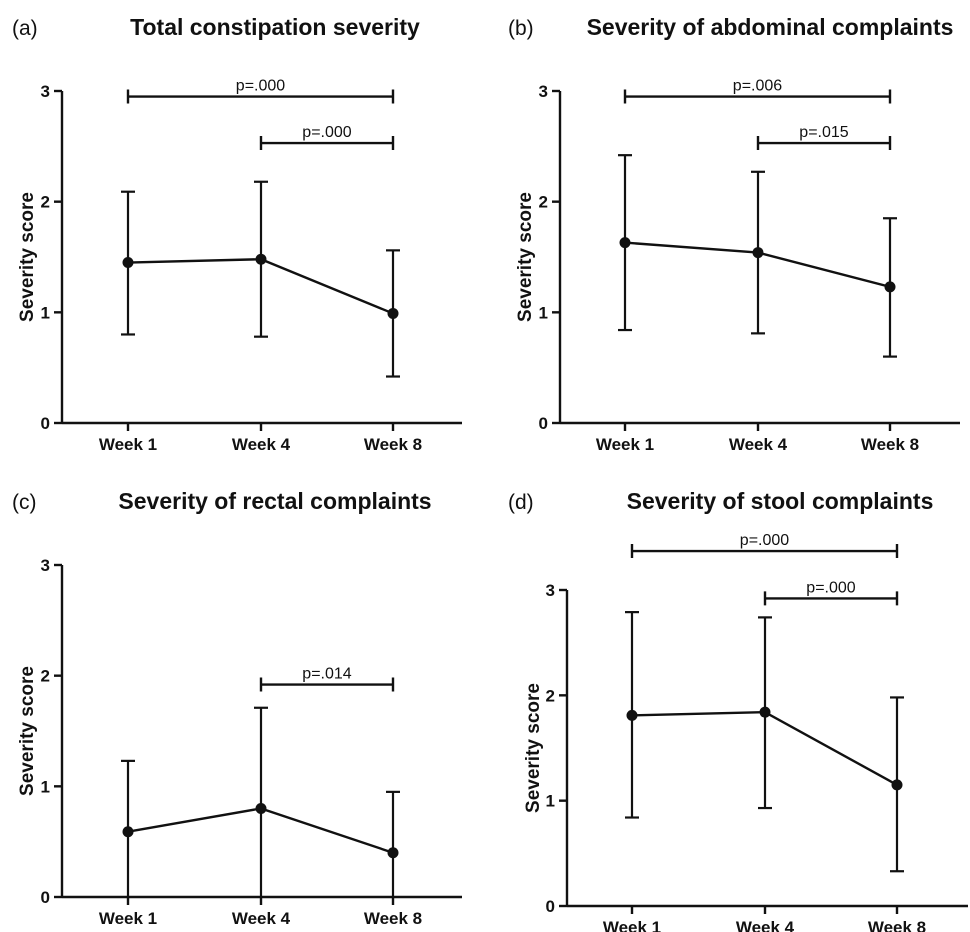 The width and height of the screenshot is (970, 932). What do you see at coordinates (326, 674) in the screenshot?
I see `p-value-label: p=.014` at bounding box center [326, 674].